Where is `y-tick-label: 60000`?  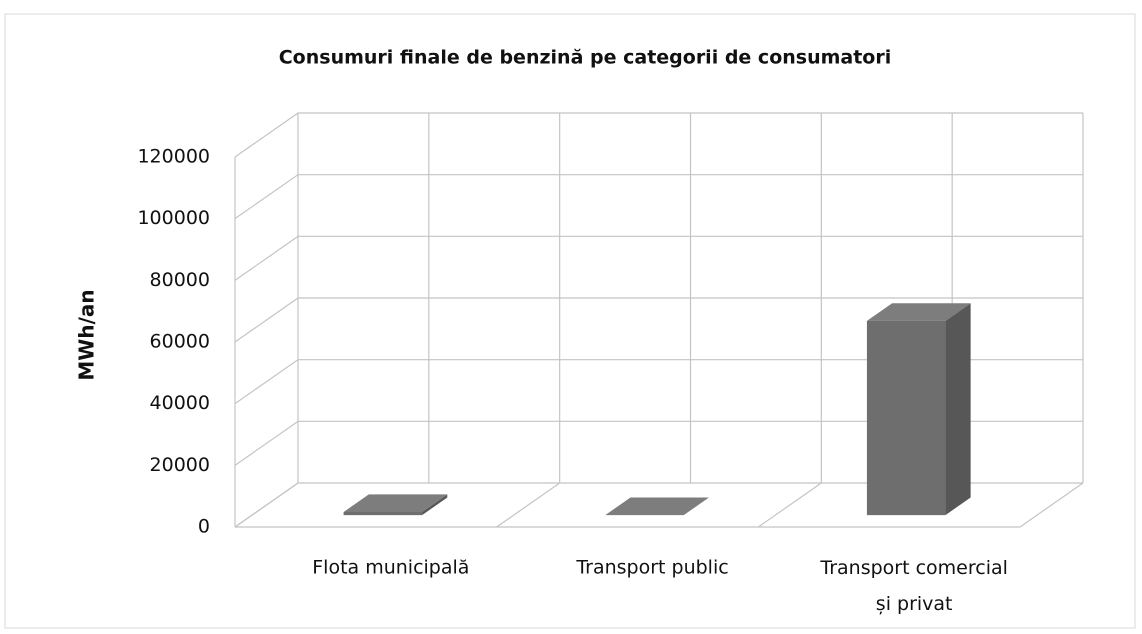
y-tick-label: 60000 is located at coordinates (180, 342).